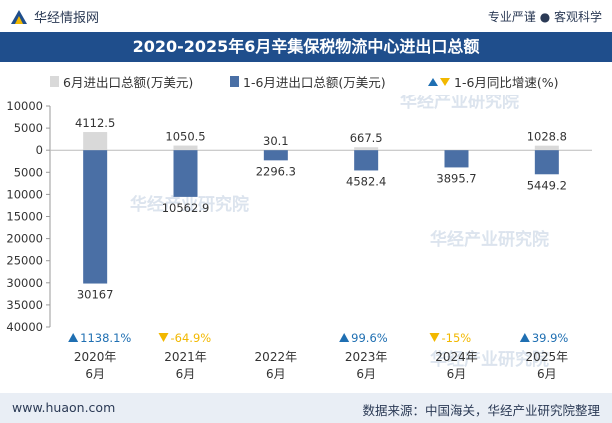 This screenshot has width=612, height=423. I want to click on legend: 6月进出口总额(万美元) 1-6月进出口总额(万美元) 1-6月同比增速(%), so click(306, 81).